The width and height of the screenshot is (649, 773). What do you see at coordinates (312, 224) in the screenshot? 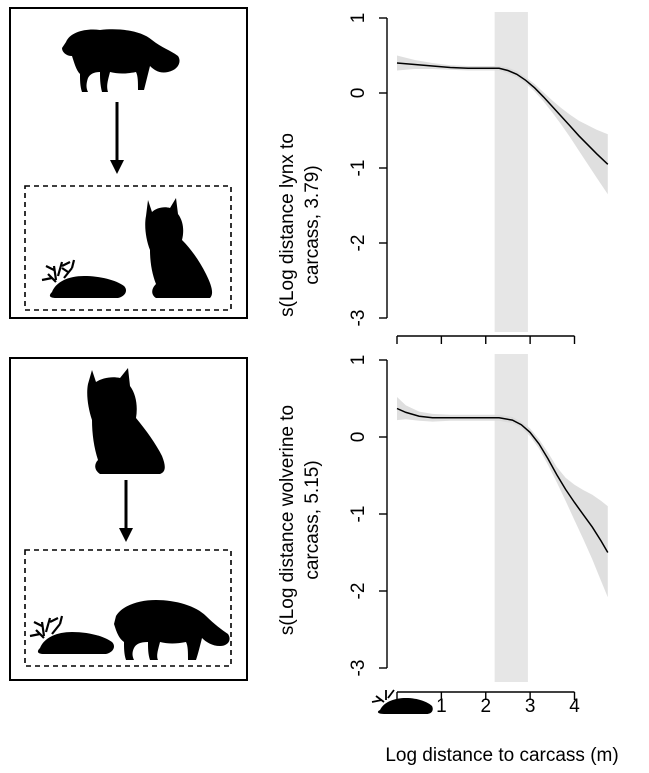
I see `y-axis-title-line2: carcass, 3.79)` at bounding box center [312, 224].